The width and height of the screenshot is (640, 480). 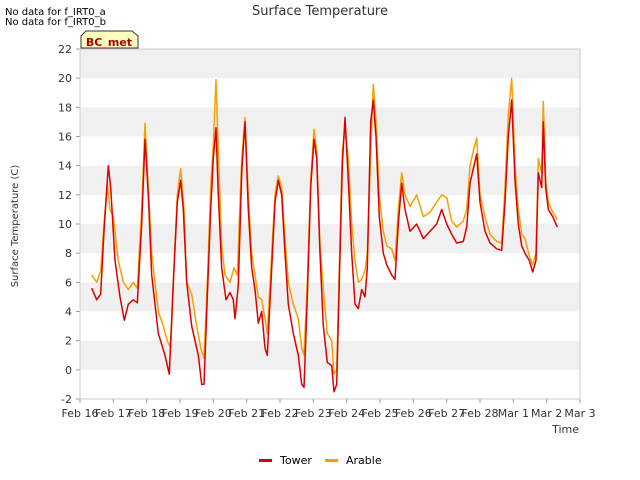 What do you see at coordinates (65, 137) in the screenshot?
I see `y-tick-label: 16` at bounding box center [65, 137].